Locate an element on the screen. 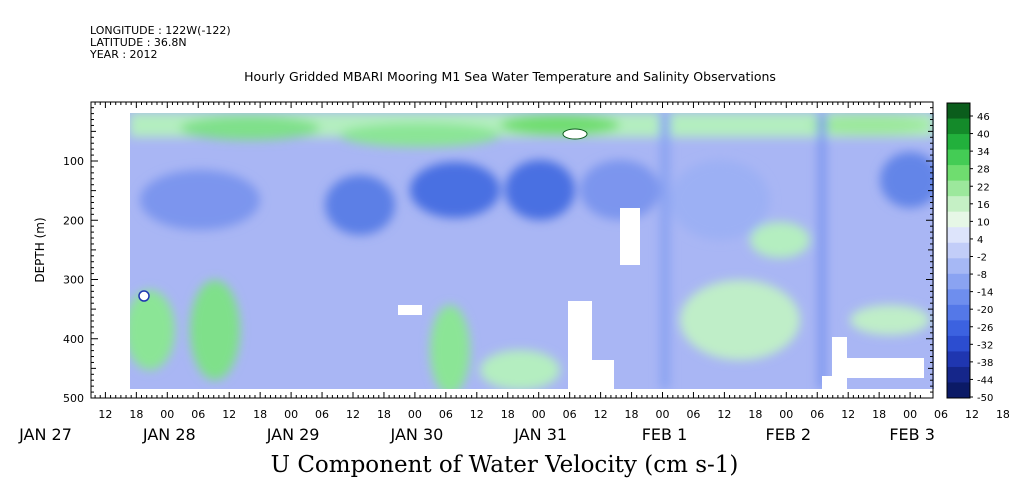 The image size is (1009, 504). colorbar: 46 40 34 28 22 16 10 4 -2 -8 -14 -20 -26 -32 -38 -44 -50 is located at coordinates (969, 253).